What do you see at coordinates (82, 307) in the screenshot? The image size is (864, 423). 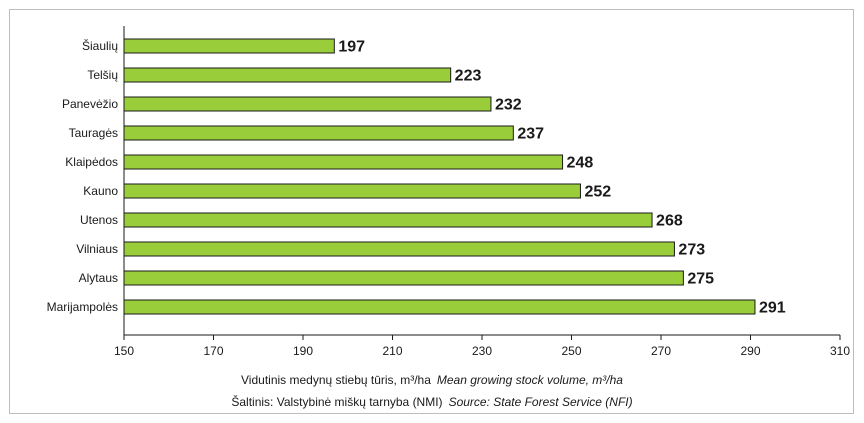 I see `category-label-9: Marijampolės` at bounding box center [82, 307].